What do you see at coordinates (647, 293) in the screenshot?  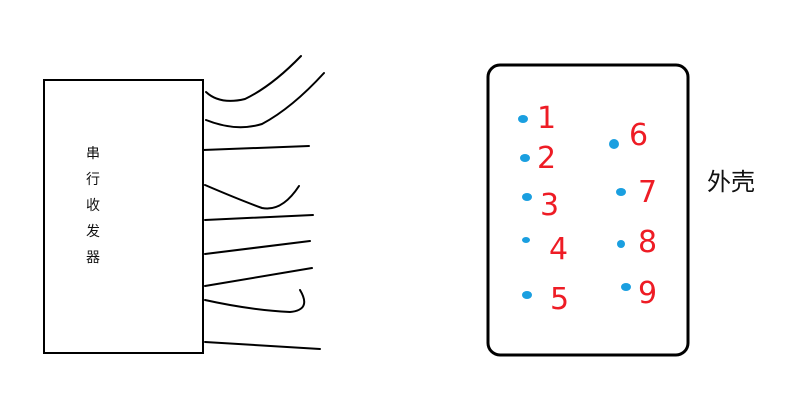 I see `pin-number: 9` at bounding box center [647, 293].